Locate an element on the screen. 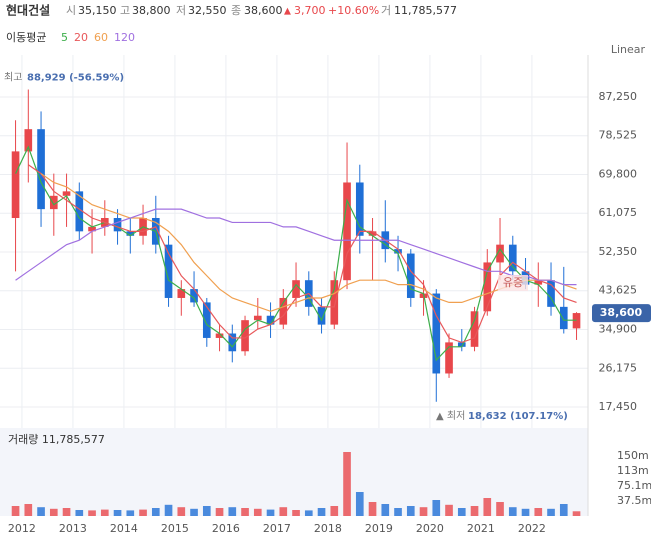 This screenshot has width=651, height=539. x-tick-label: 2013 is located at coordinates (73, 528).